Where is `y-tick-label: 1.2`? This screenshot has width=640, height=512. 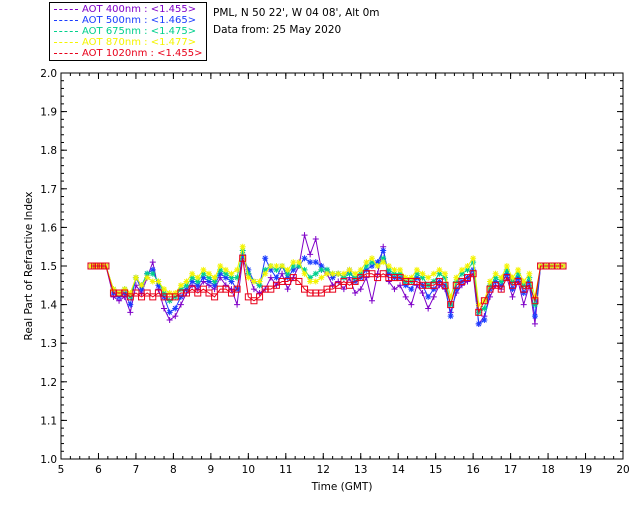
y-tick-label: 1.2 is located at coordinates (48, 383).